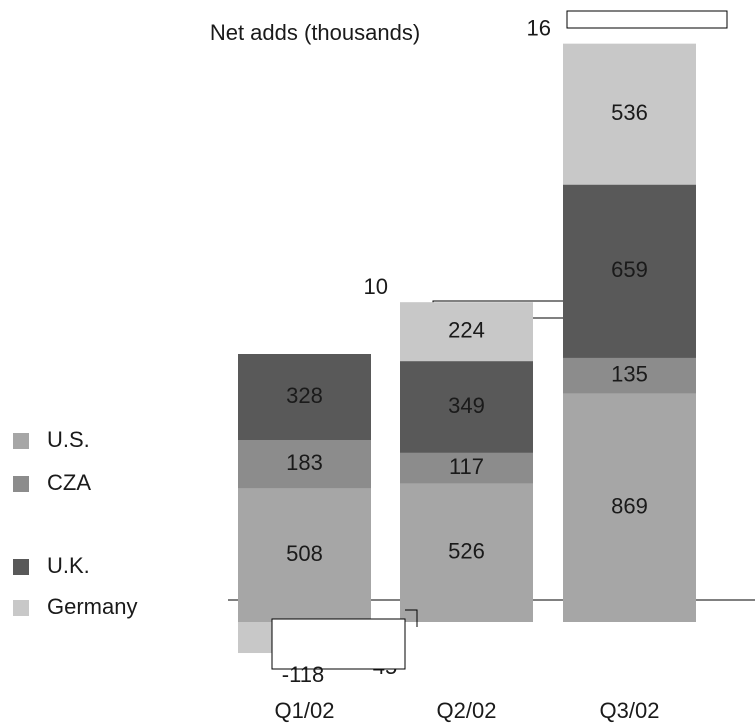 The height and width of the screenshot is (726, 755). What do you see at coordinates (315, 32) in the screenshot?
I see `chart-title: Net adds (thousands)` at bounding box center [315, 32].